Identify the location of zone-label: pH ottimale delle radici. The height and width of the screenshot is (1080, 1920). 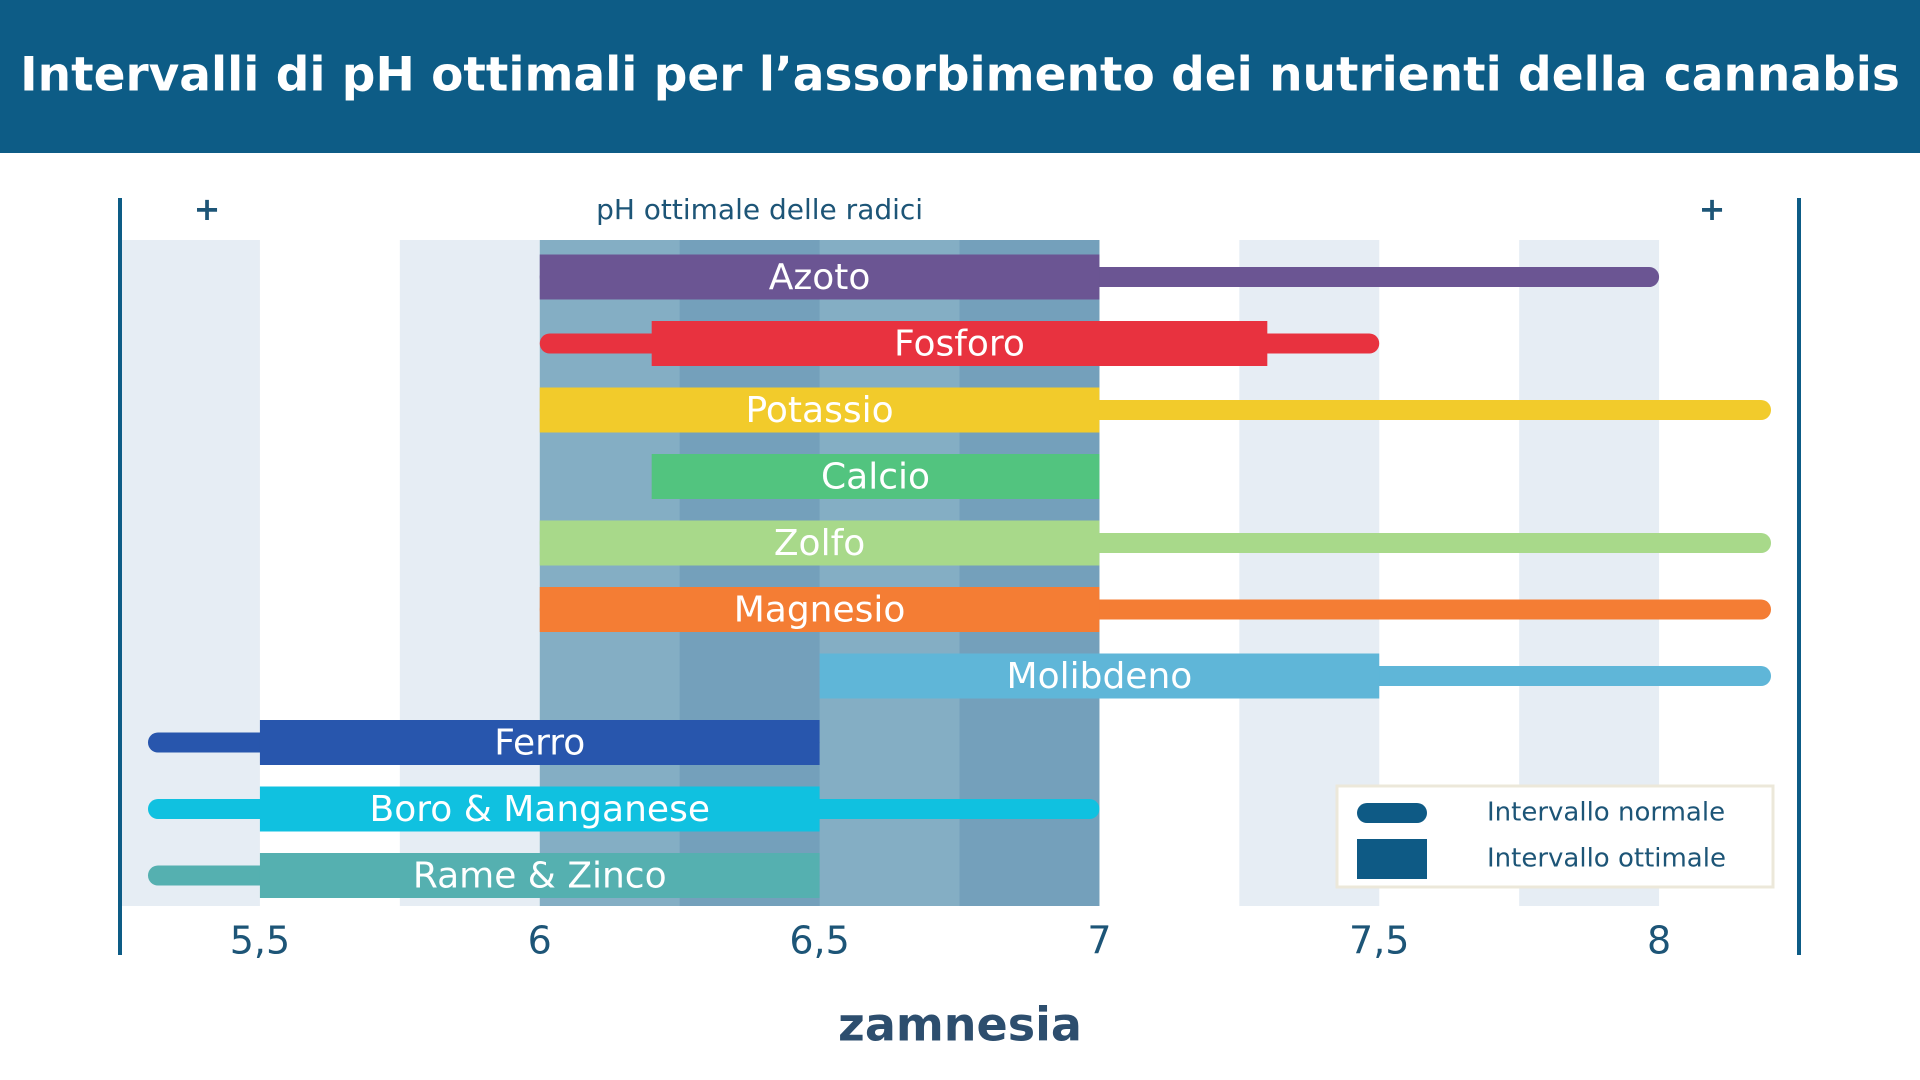
(759, 209).